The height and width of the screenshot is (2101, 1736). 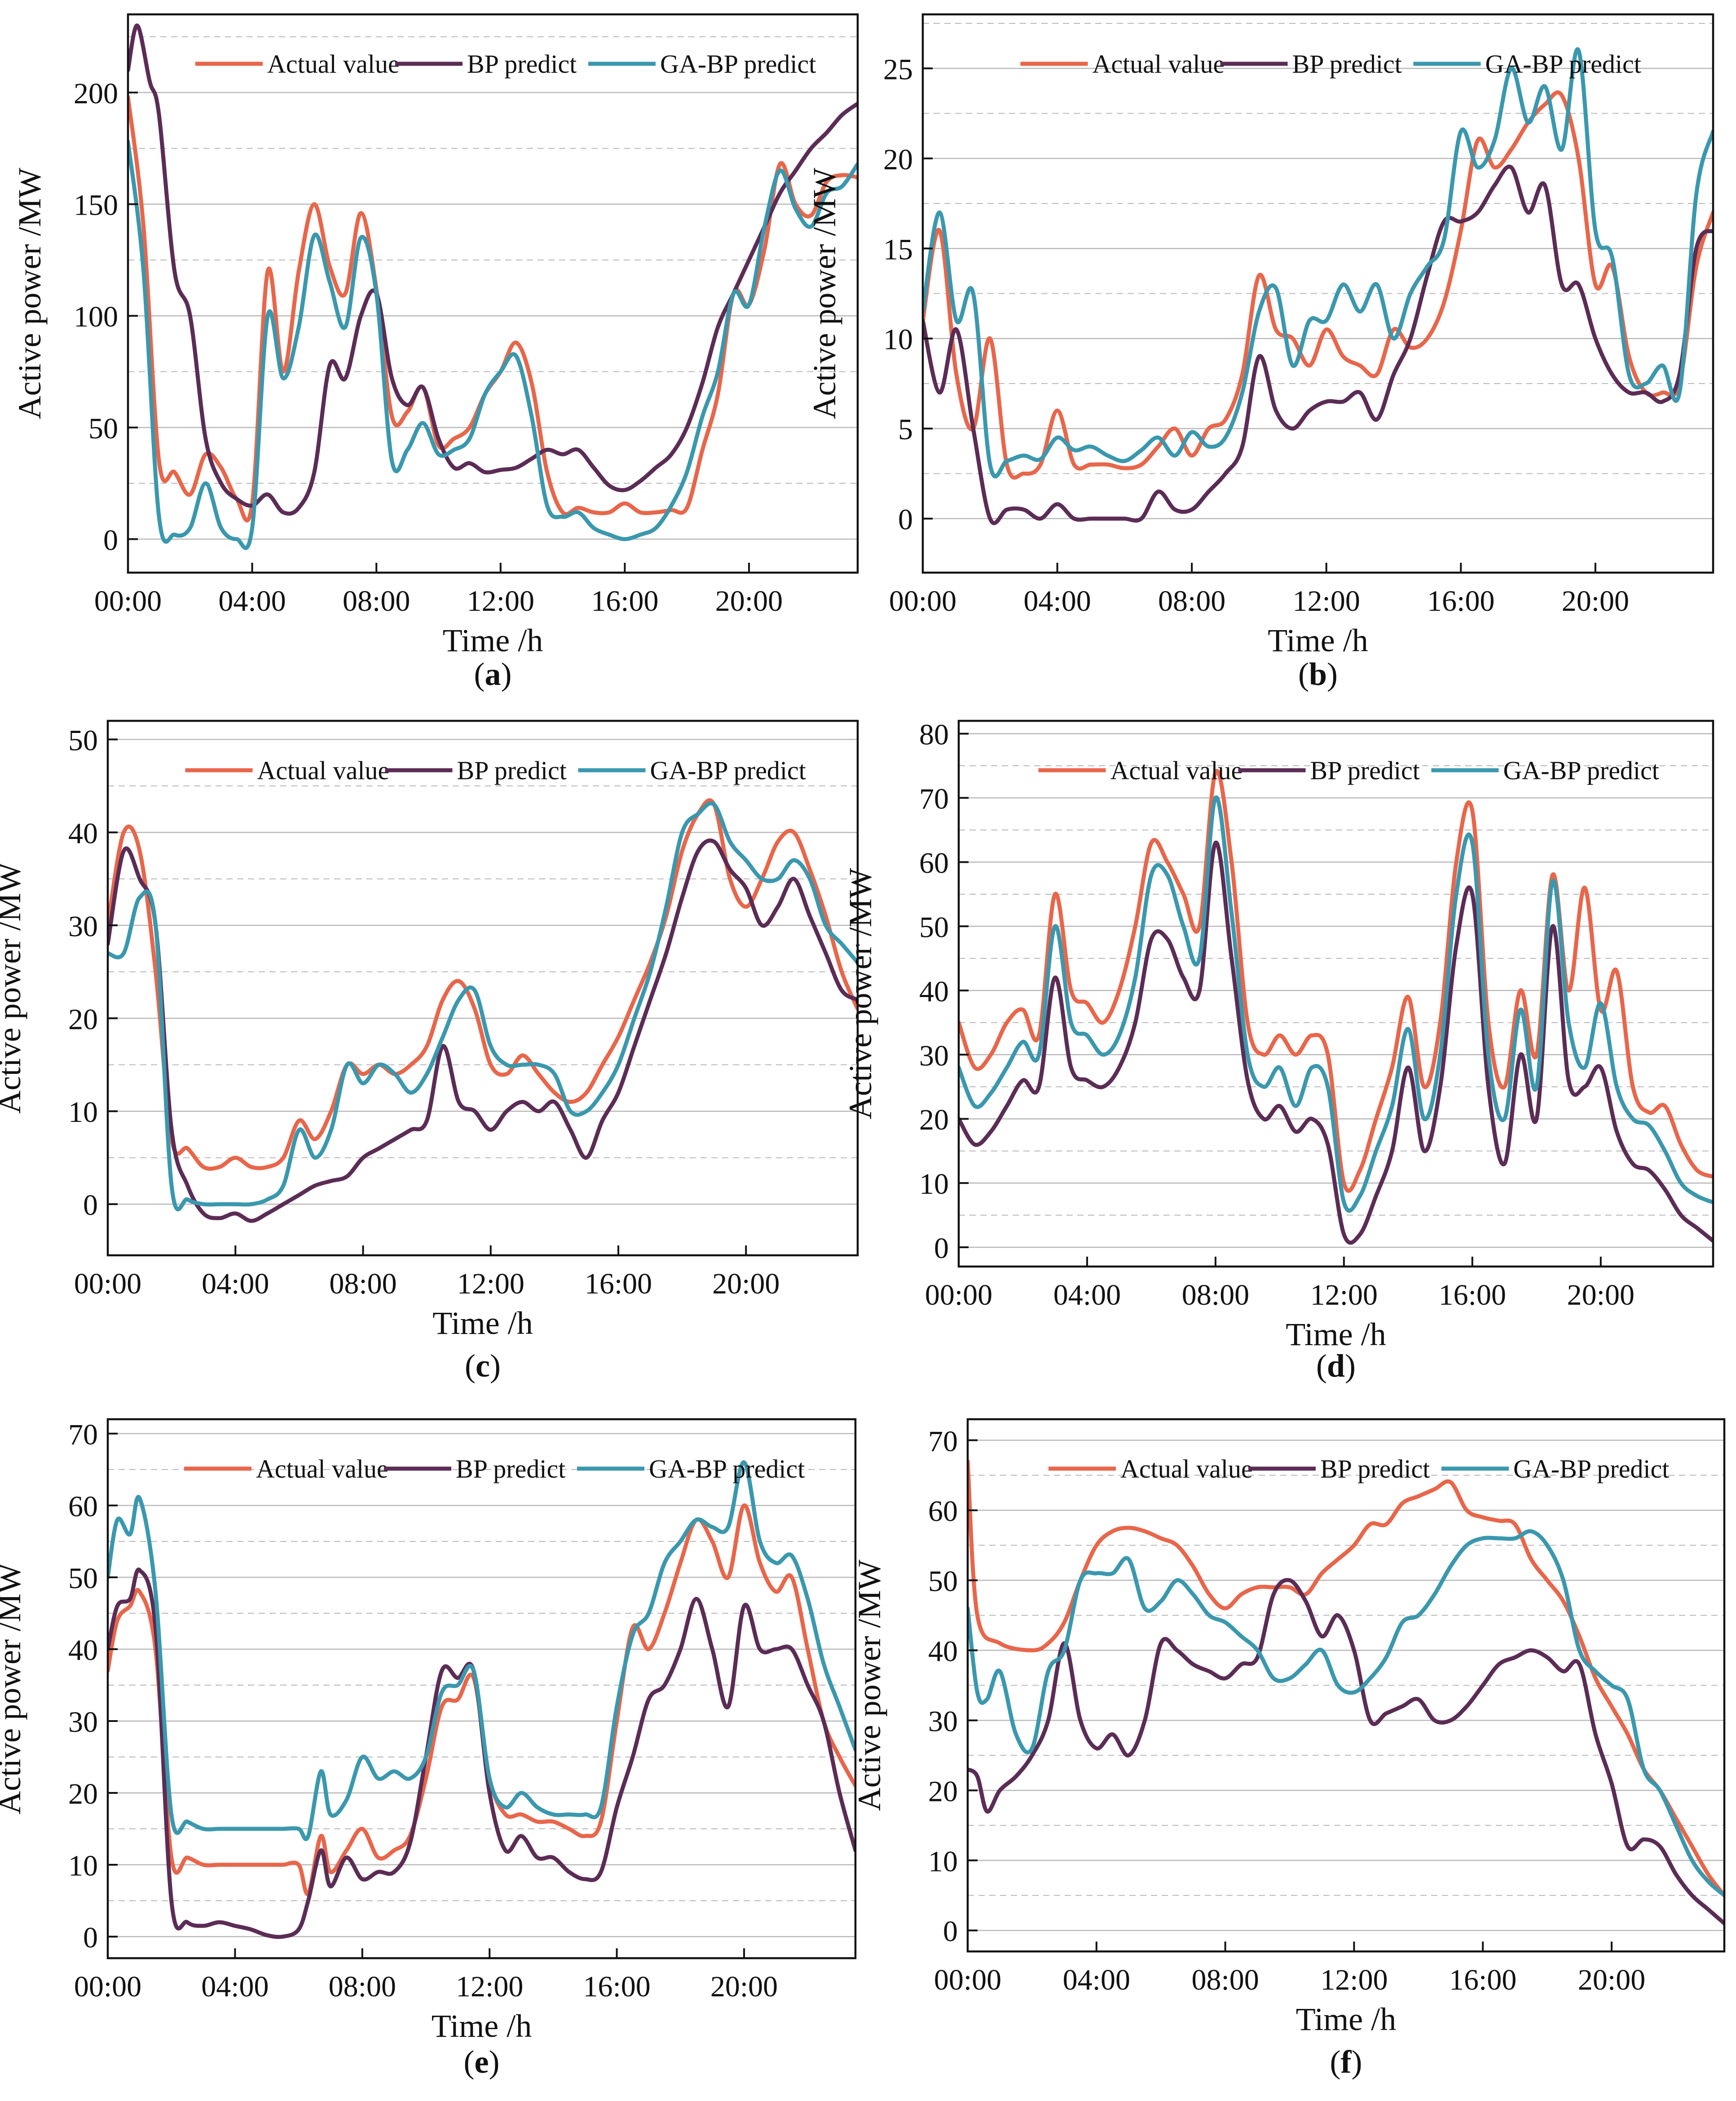 I want to click on panel-caption: (c), so click(x=483, y=1366).